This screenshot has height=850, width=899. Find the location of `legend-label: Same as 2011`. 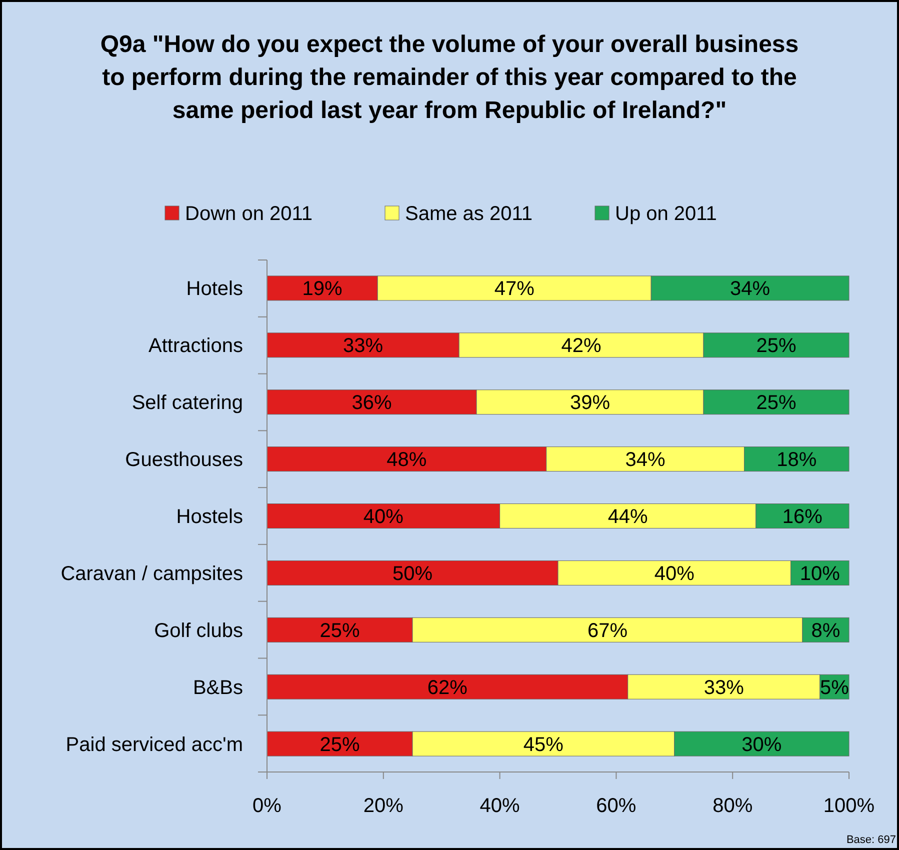

legend-label: Same as 2011 is located at coordinates (468, 214).